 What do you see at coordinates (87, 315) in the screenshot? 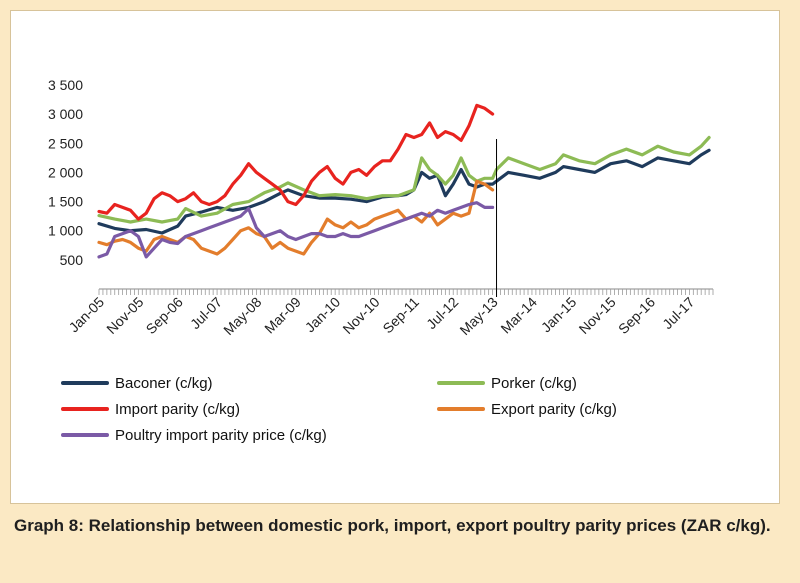
I see `x-tick-label: Jan-05` at bounding box center [87, 315].